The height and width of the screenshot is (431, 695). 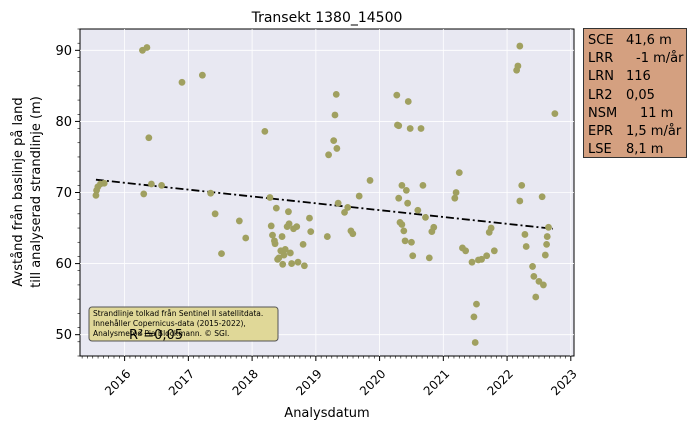 I want to click on y-tick-label: 80, so click(x=63, y=122).